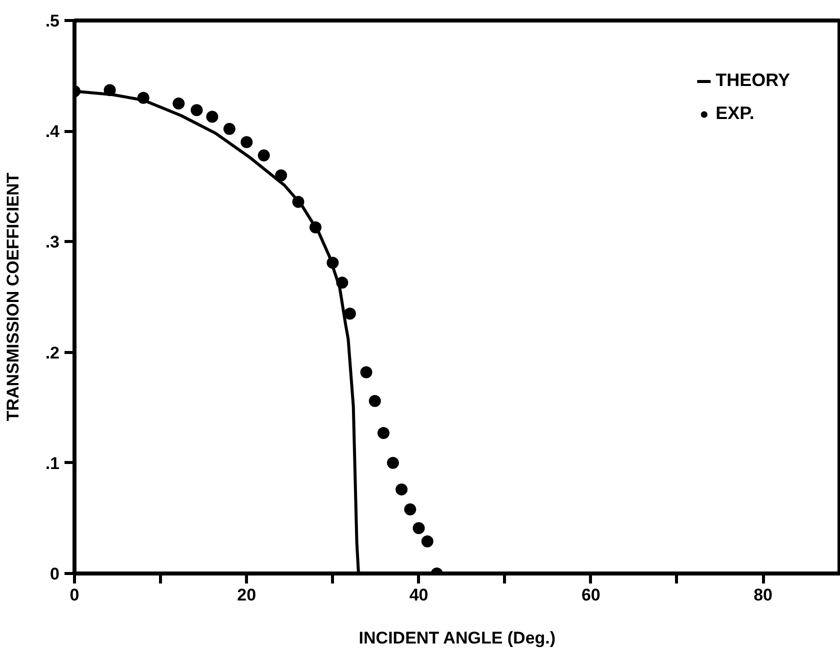 The width and height of the screenshot is (840, 650). I want to click on x-tick-label: 40, so click(418, 595).